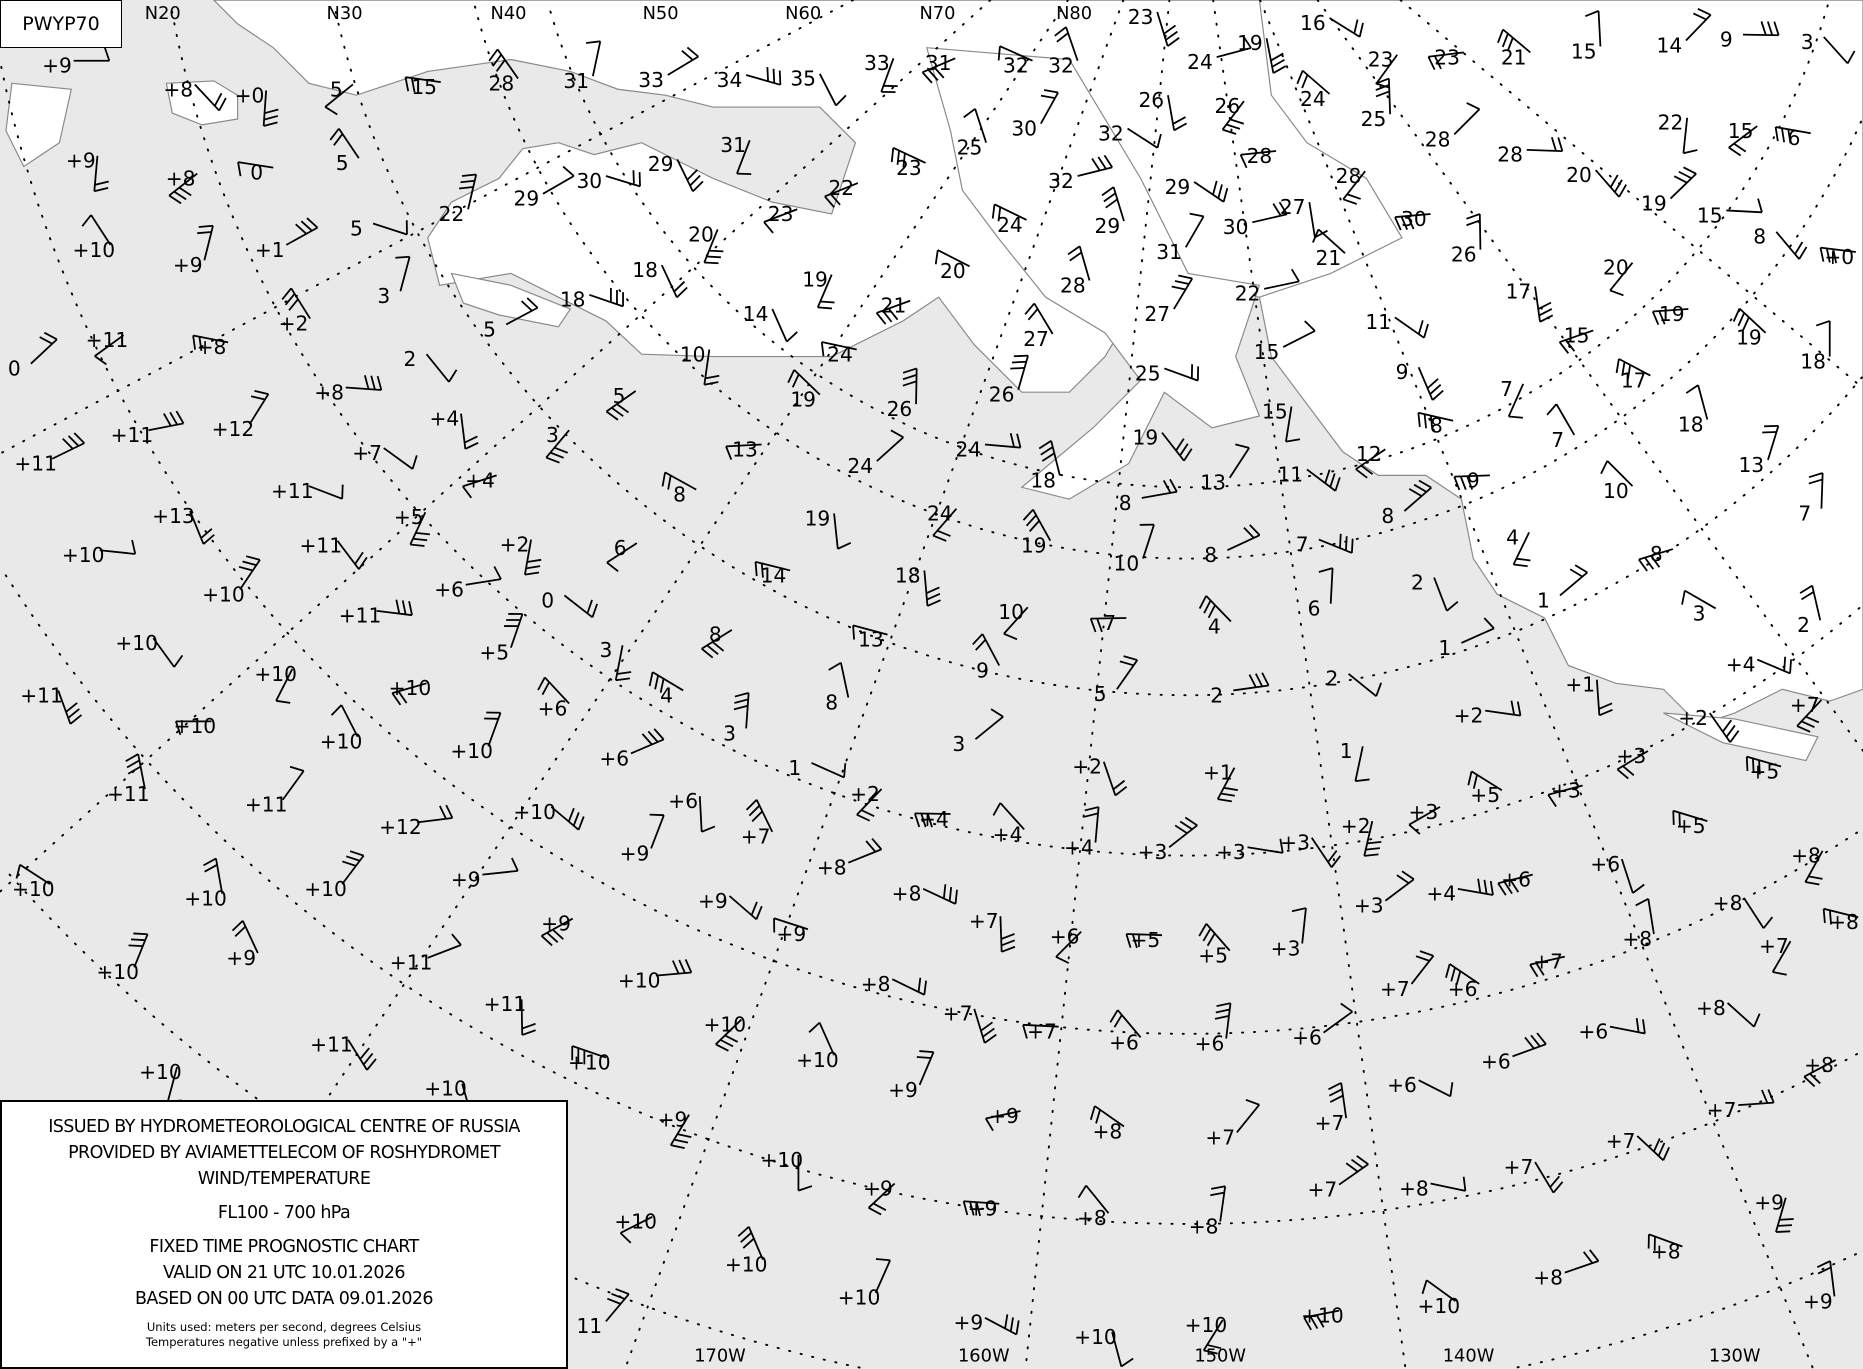  Describe the element at coordinates (903, 1090) in the screenshot. I see `temperature-label: +9` at that location.